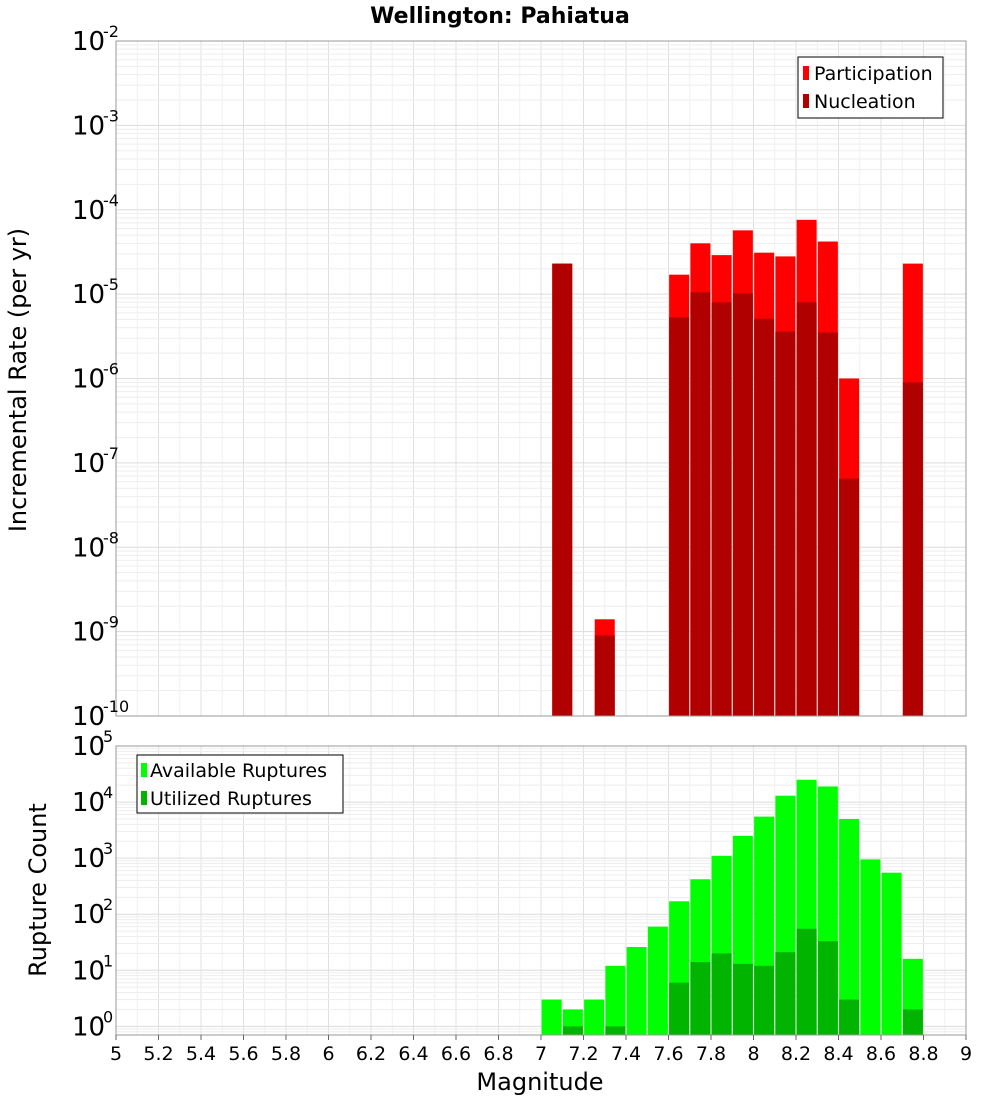 This screenshot has height=1100, width=1000. I want to click on bottom-legend-box, so click(240, 784).